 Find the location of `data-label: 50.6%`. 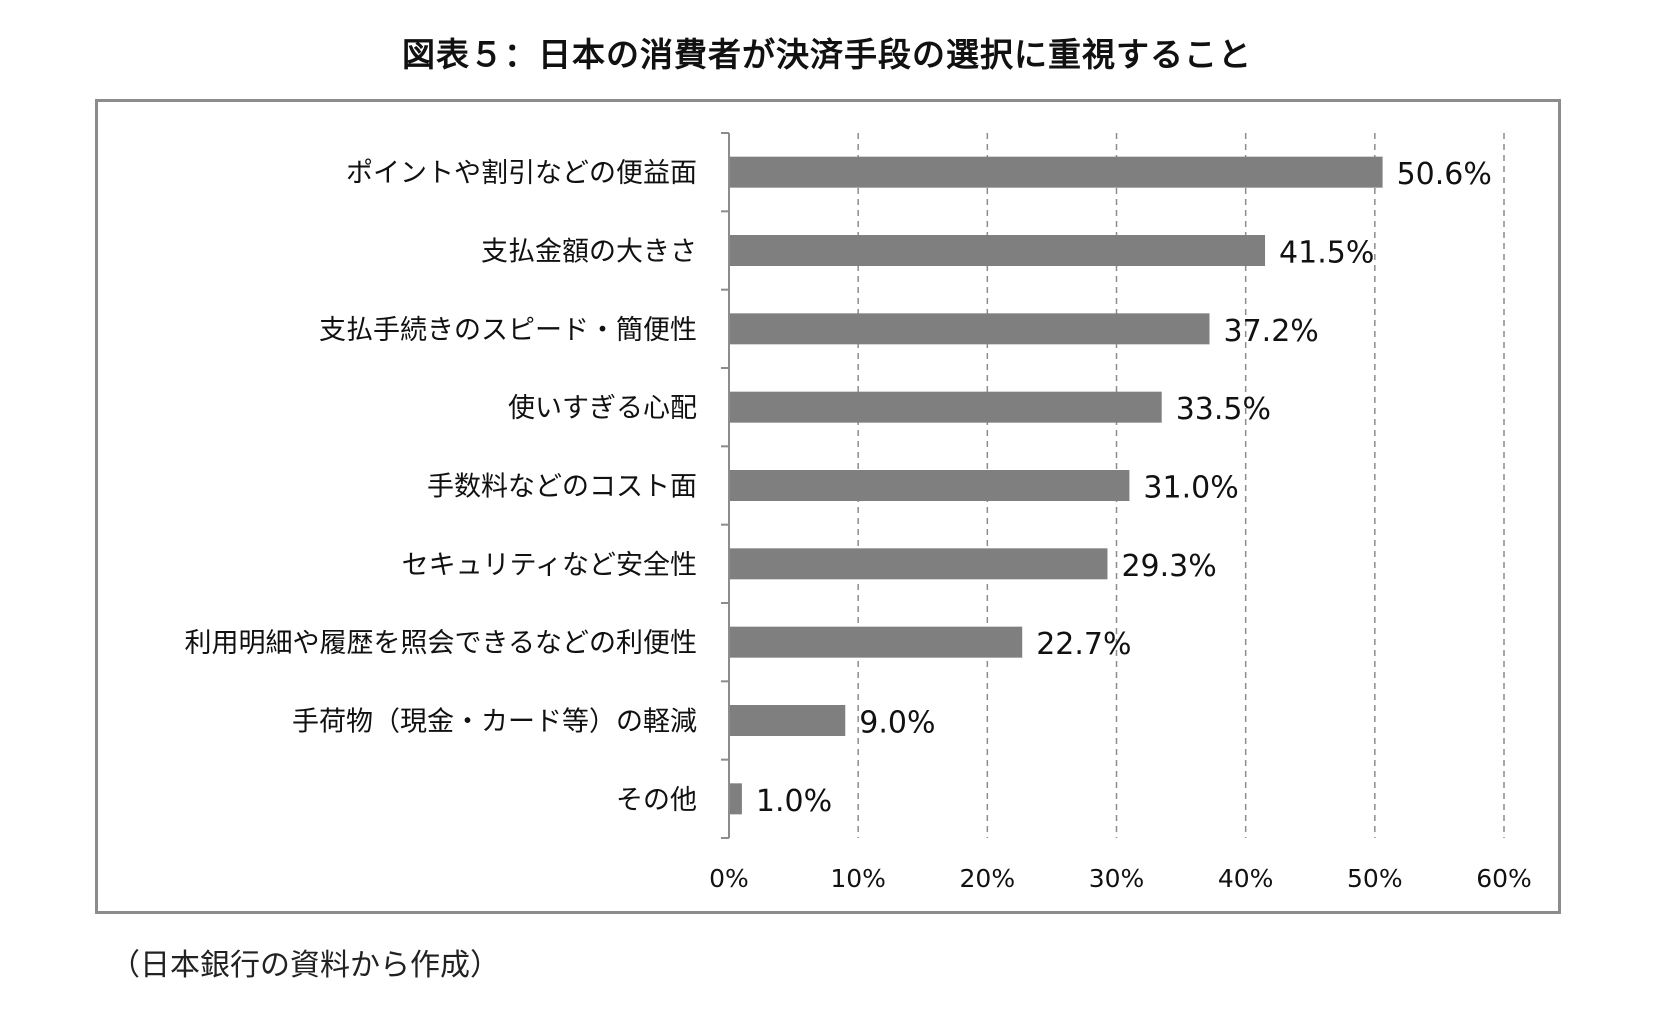

data-label: 50.6% is located at coordinates (1444, 174).